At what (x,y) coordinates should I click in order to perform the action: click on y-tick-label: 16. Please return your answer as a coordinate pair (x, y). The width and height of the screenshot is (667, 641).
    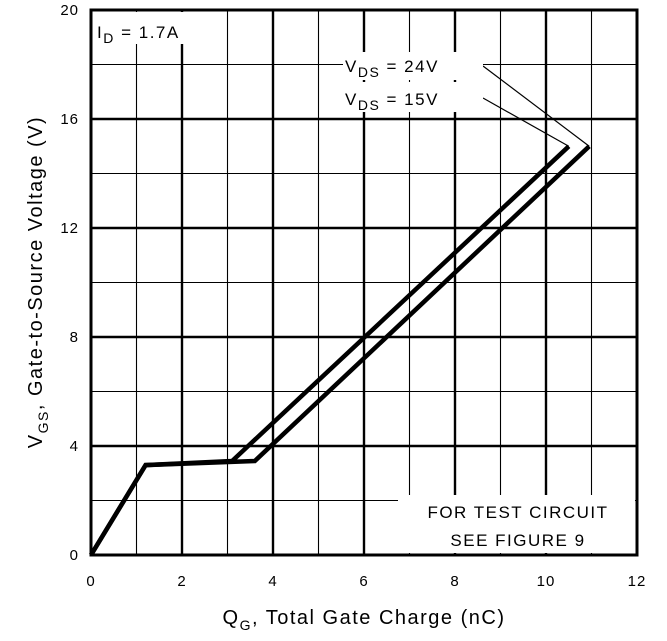
    Looking at the image, I should click on (69, 119).